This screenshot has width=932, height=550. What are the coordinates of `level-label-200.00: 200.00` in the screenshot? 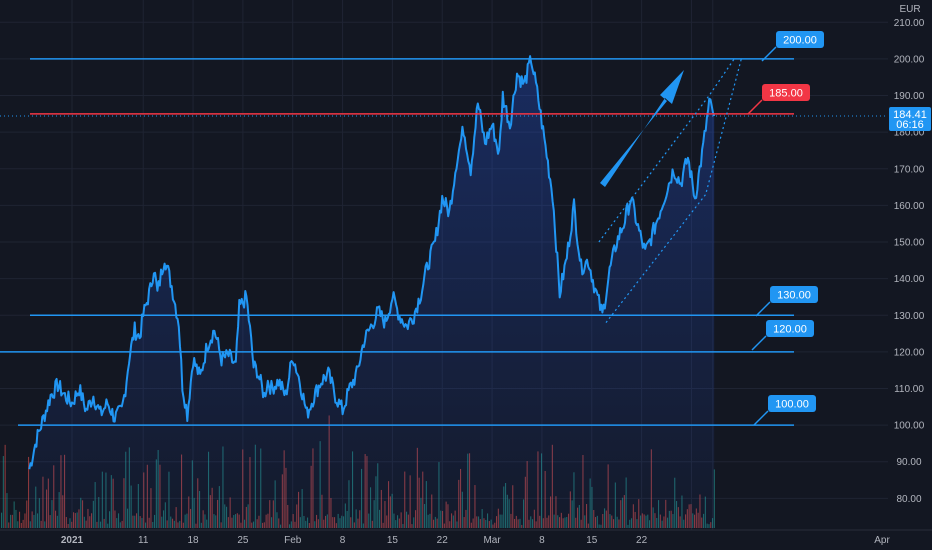 It's located at (800, 41).